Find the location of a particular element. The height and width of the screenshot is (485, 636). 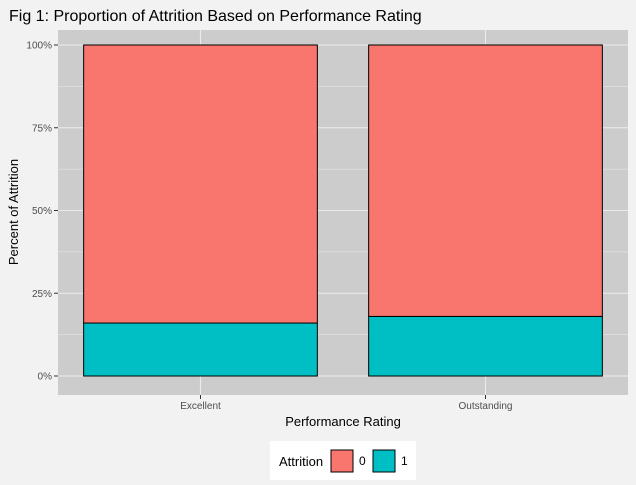

legend: Attrition 0 1 is located at coordinates (343, 460).